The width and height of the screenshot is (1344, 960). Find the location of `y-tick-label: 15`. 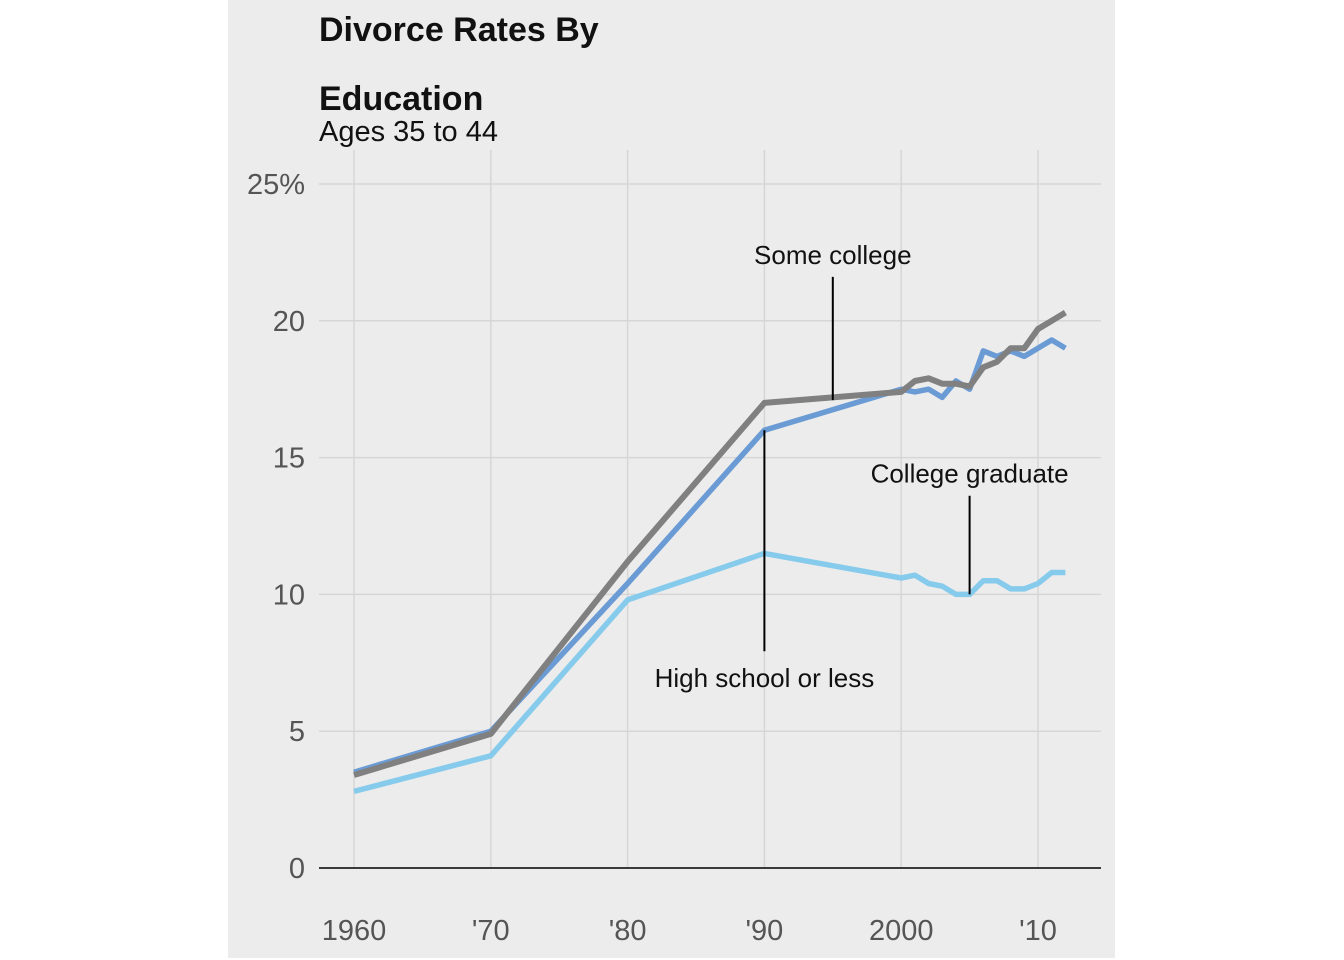

y-tick-label: 15 is located at coordinates (289, 459).